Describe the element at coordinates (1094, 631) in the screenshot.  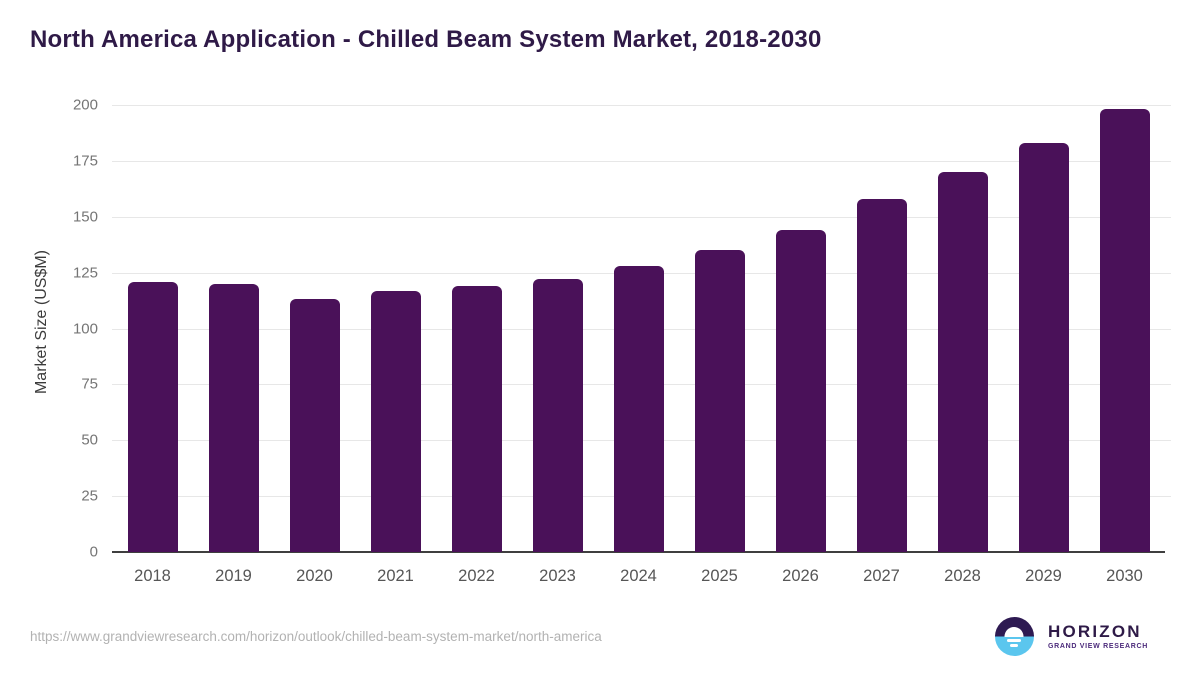
I see `logo-title: HORIZON` at that location.